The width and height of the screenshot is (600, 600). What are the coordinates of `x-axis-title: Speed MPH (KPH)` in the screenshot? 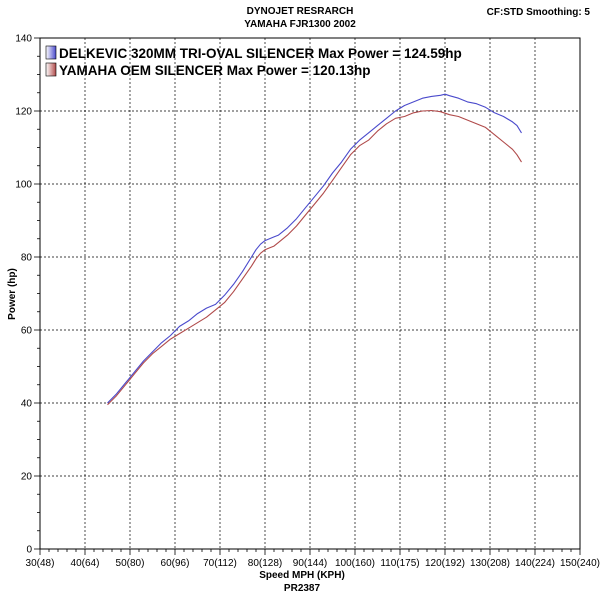 It's located at (302, 575).